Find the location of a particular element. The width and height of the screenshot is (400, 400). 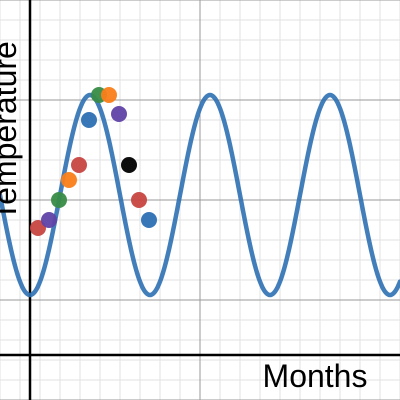

point-layer is located at coordinates (93, 161).